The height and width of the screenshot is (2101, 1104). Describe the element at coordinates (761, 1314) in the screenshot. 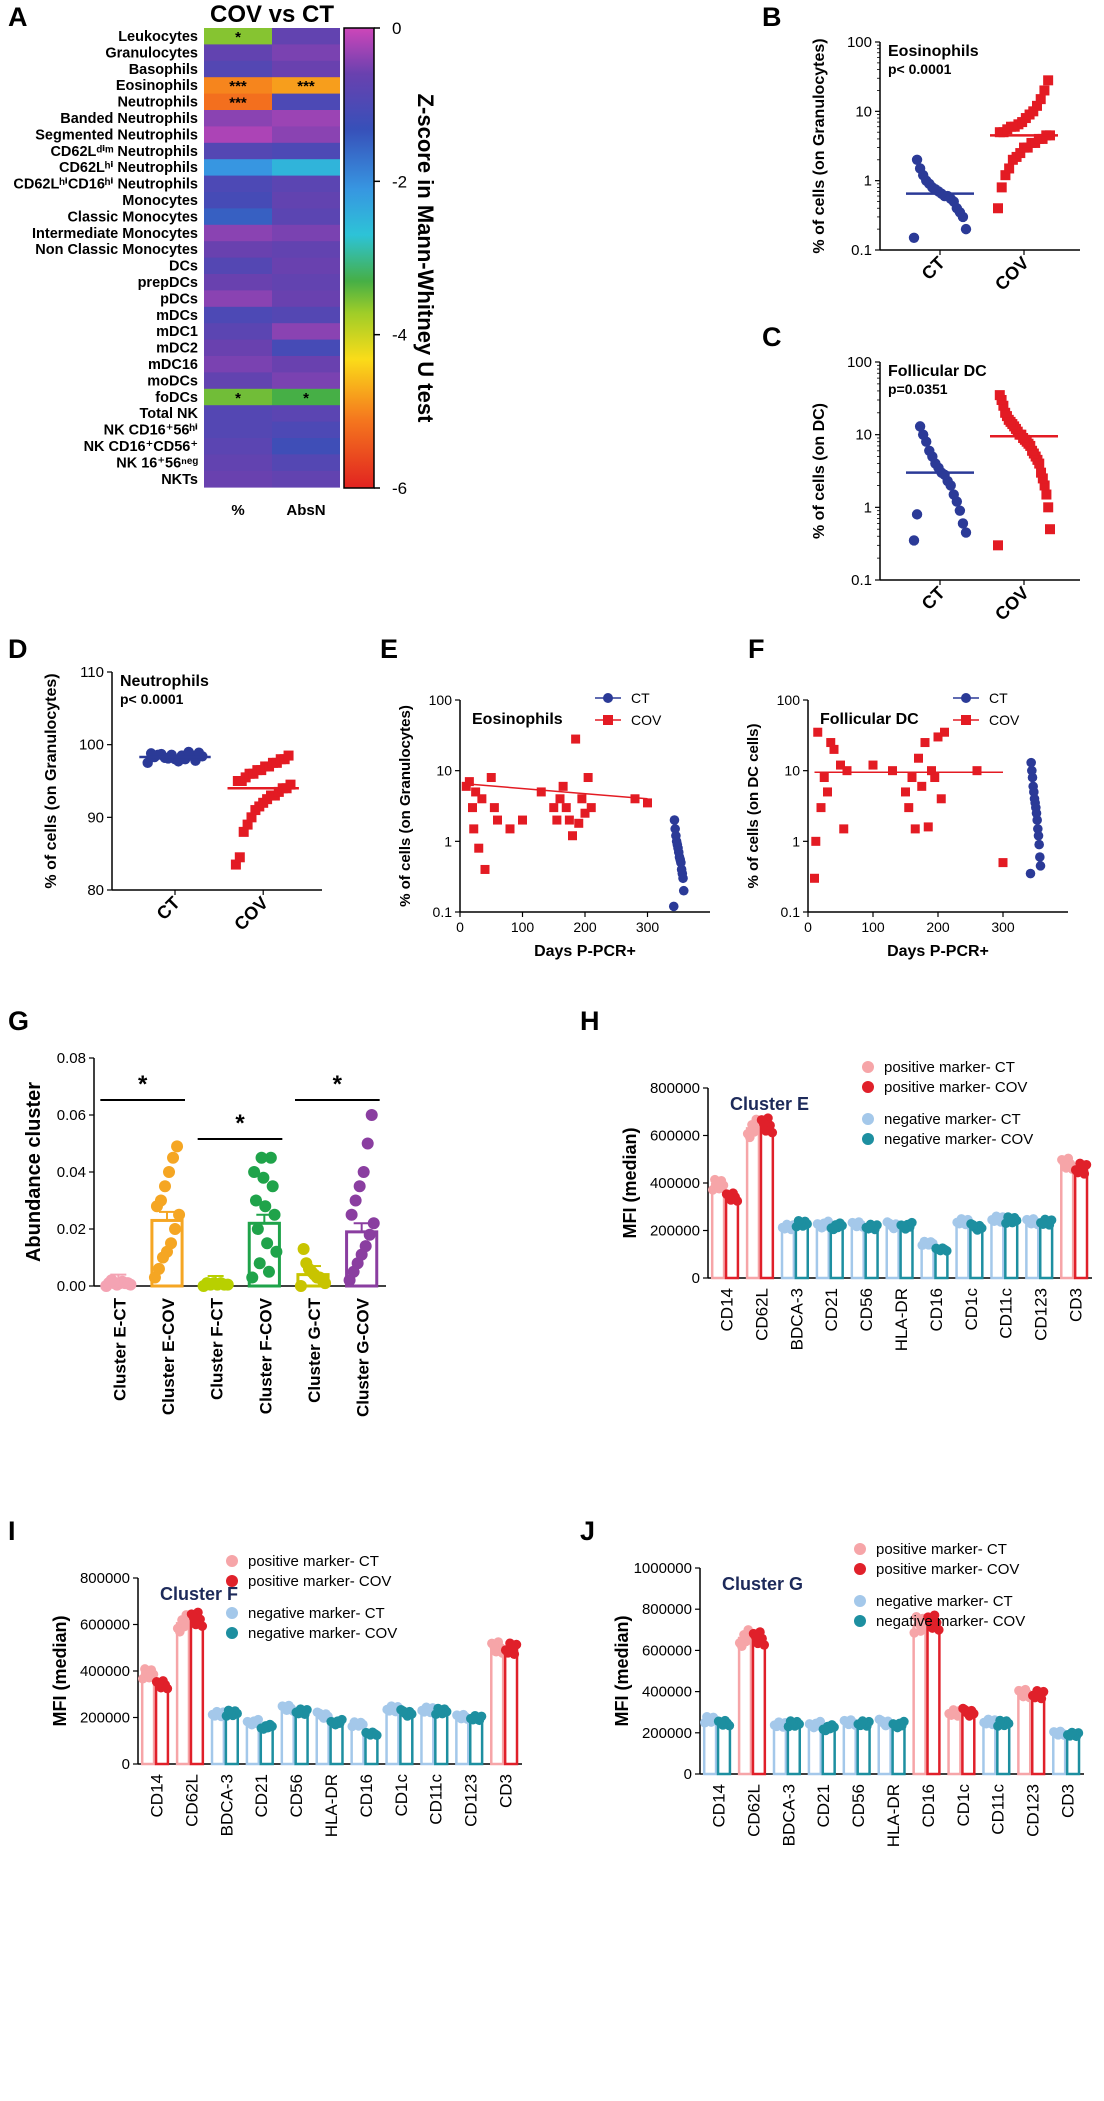

I see `x-tick-label: CD62L` at that location.